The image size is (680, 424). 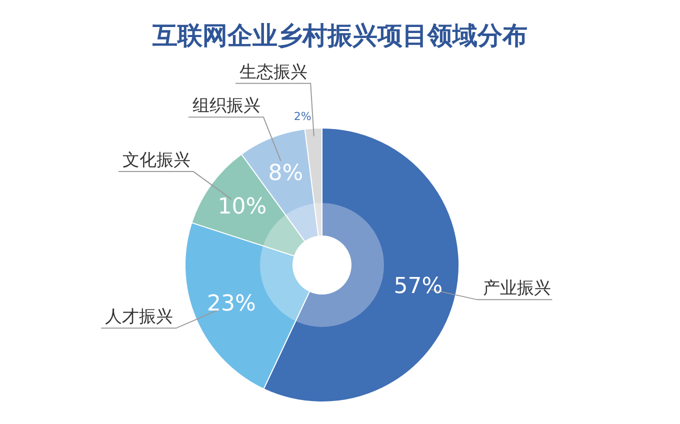 What do you see at coordinates (303, 116) in the screenshot?
I see `data-label: 2%` at bounding box center [303, 116].